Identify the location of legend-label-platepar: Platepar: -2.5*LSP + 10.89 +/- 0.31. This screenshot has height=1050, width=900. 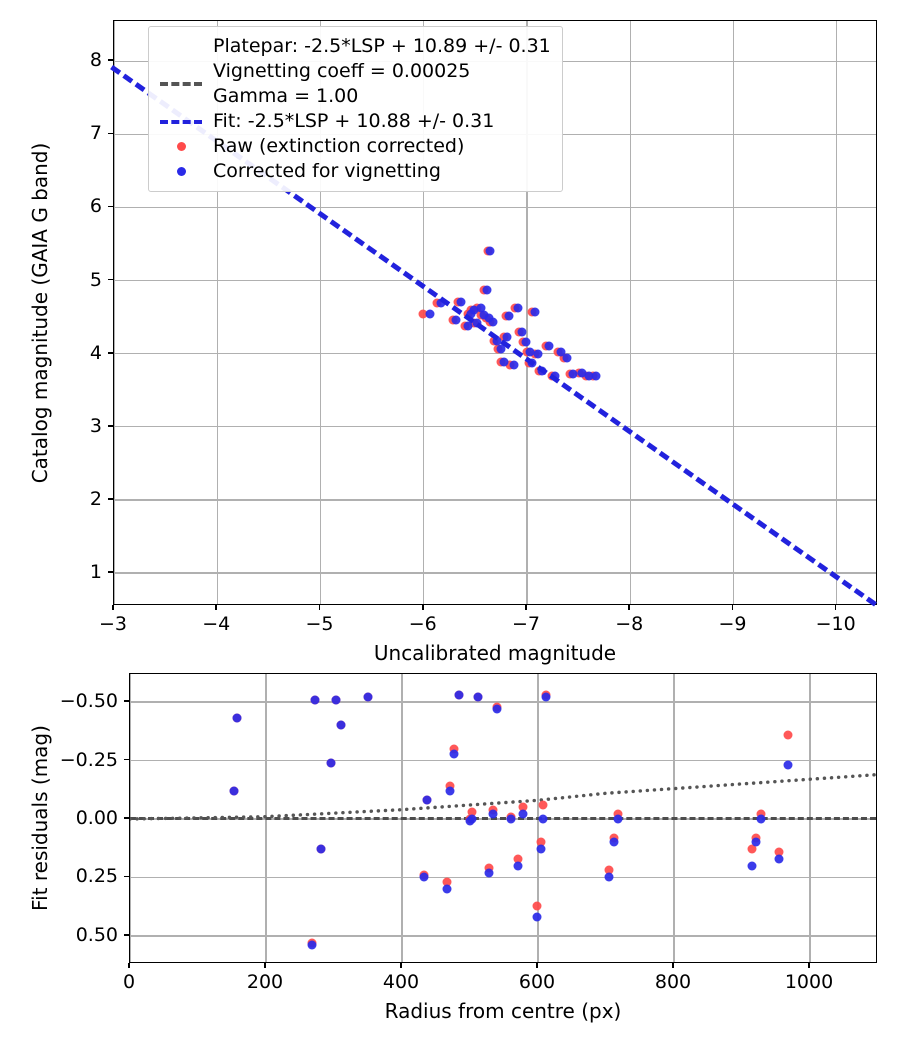
(382, 46).